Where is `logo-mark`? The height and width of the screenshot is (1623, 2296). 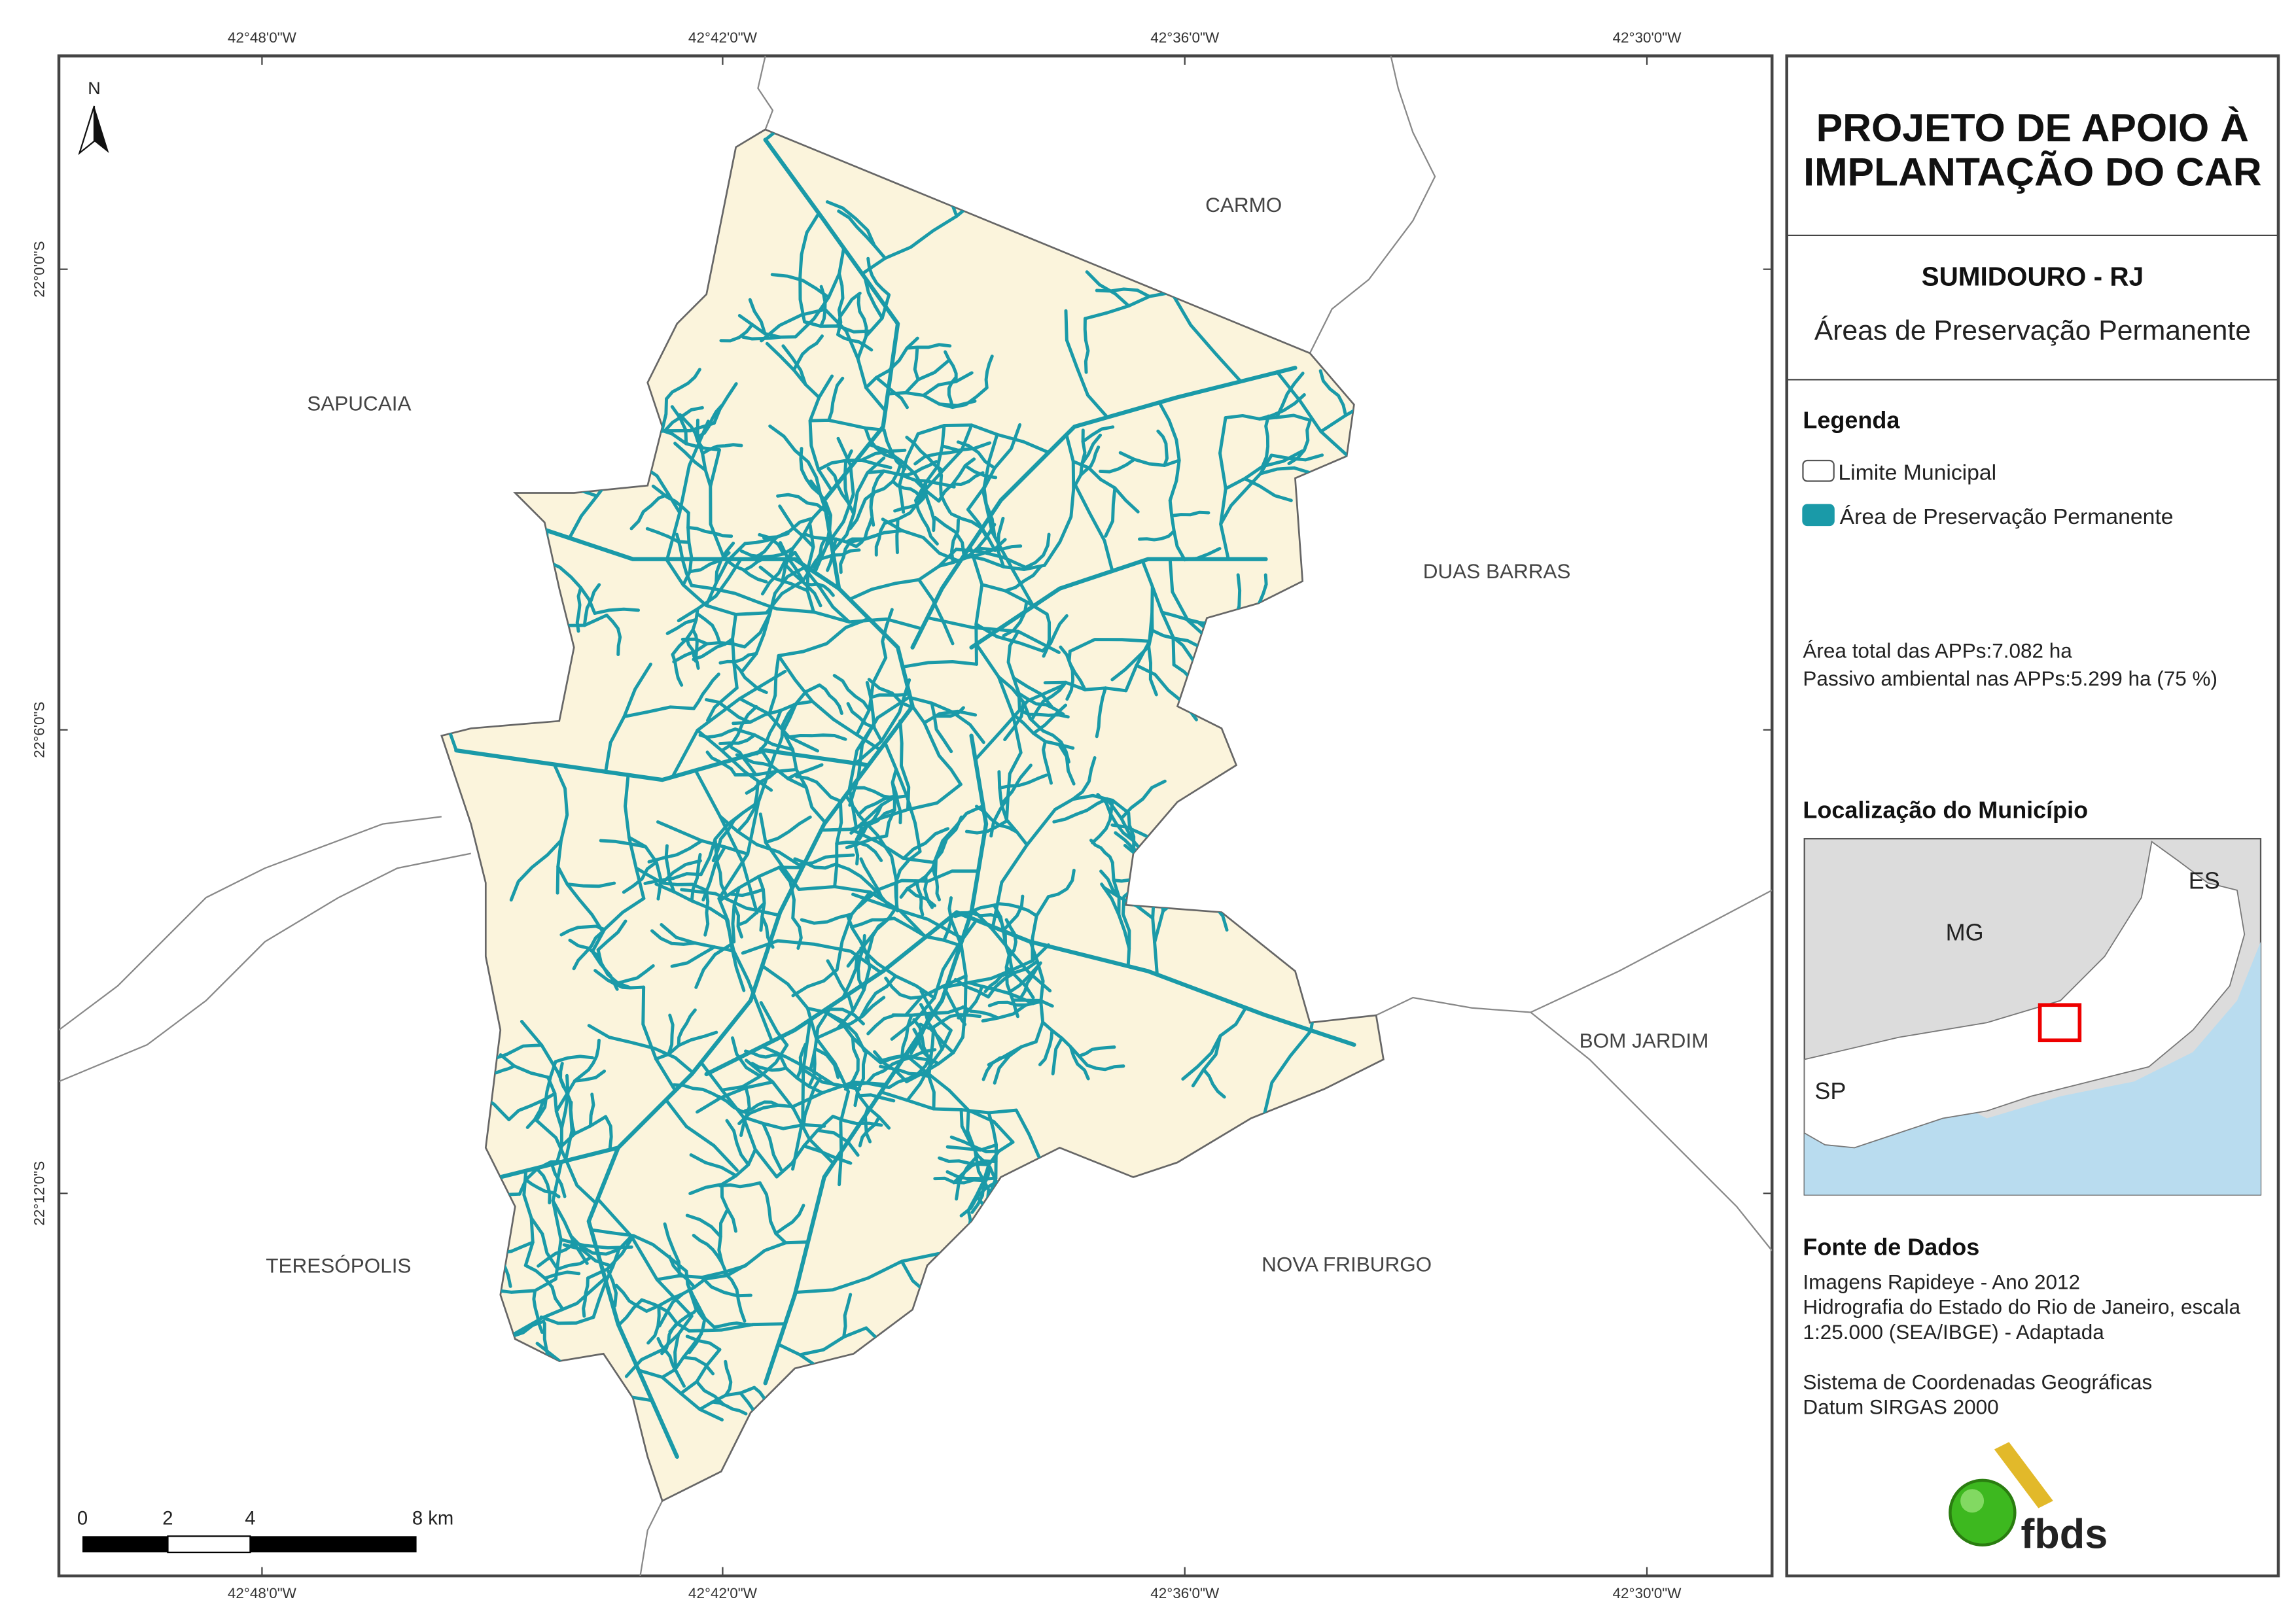 logo-mark is located at coordinates (2023, 1475).